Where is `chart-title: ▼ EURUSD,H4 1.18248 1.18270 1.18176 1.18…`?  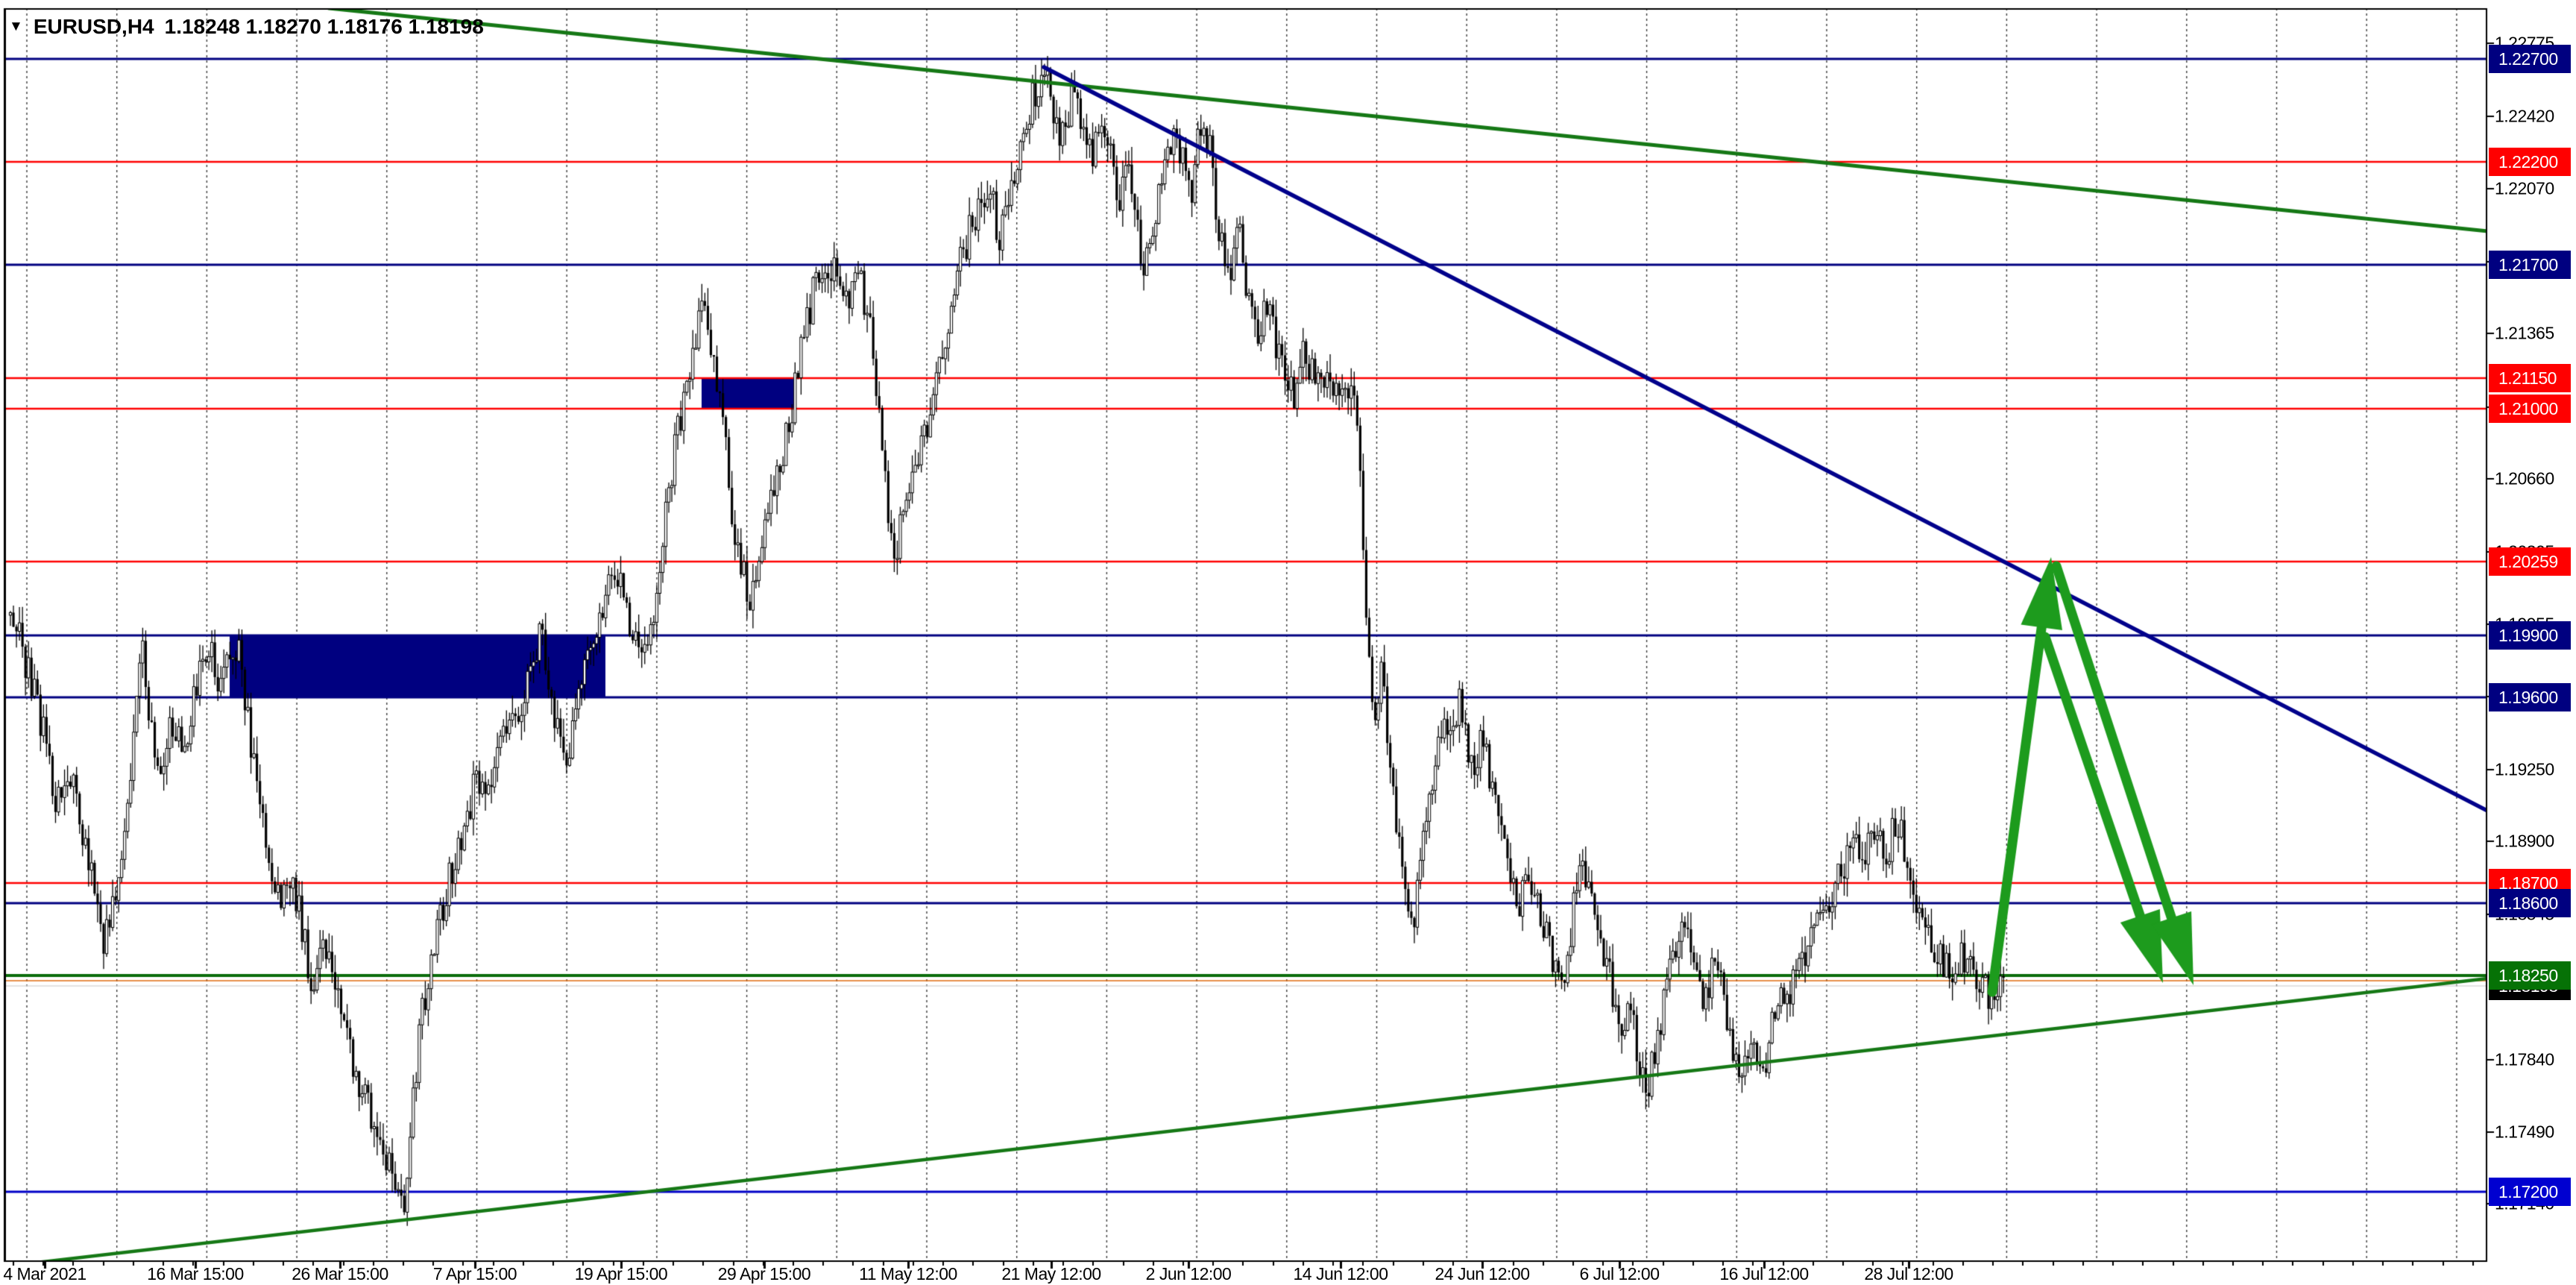 chart-title: ▼ EURUSD,H4 1.18248 1.18270 1.18176 1.18… is located at coordinates (246, 27).